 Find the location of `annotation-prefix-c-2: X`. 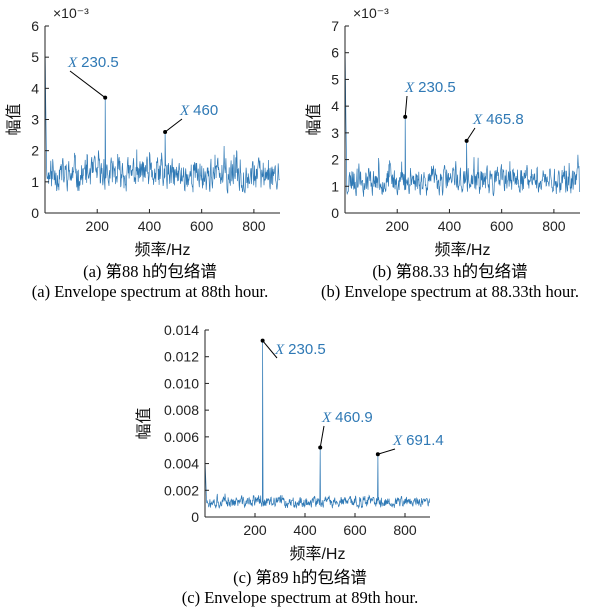

annotation-prefix-c-2: X is located at coordinates (397, 441).